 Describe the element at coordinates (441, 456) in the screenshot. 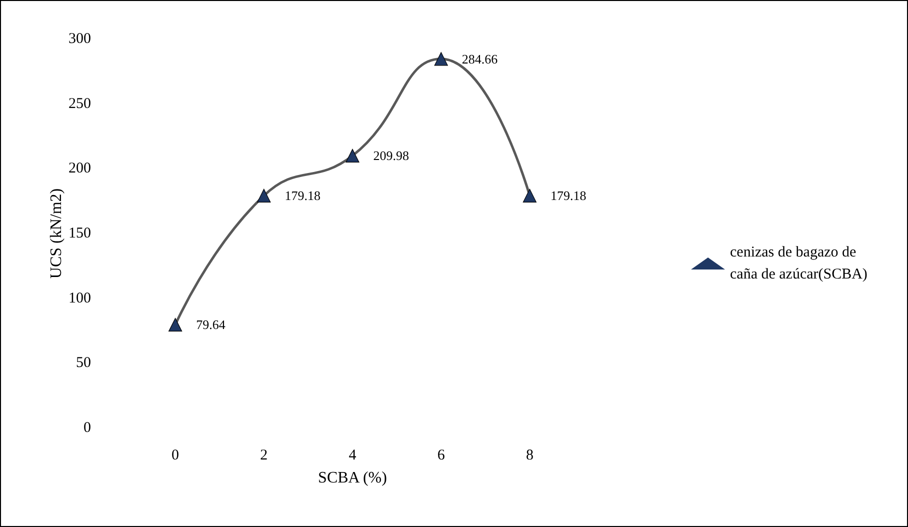

I see `x-tick-label: 6` at that location.